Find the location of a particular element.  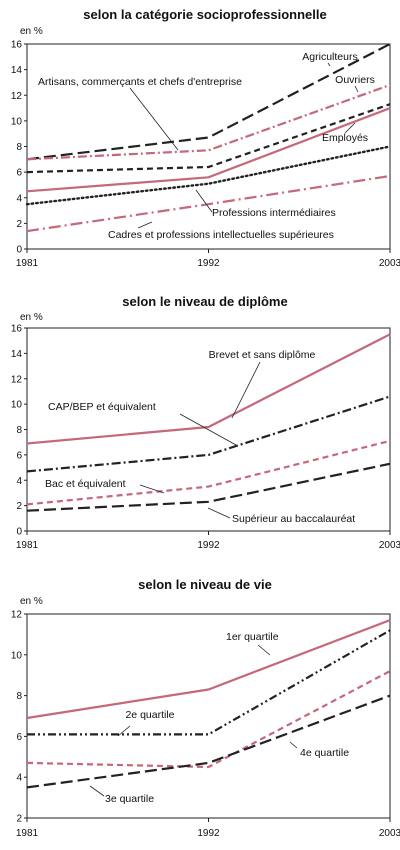

series-label-bac-et-equivalent: Bac et équivalent is located at coordinates (85, 484).